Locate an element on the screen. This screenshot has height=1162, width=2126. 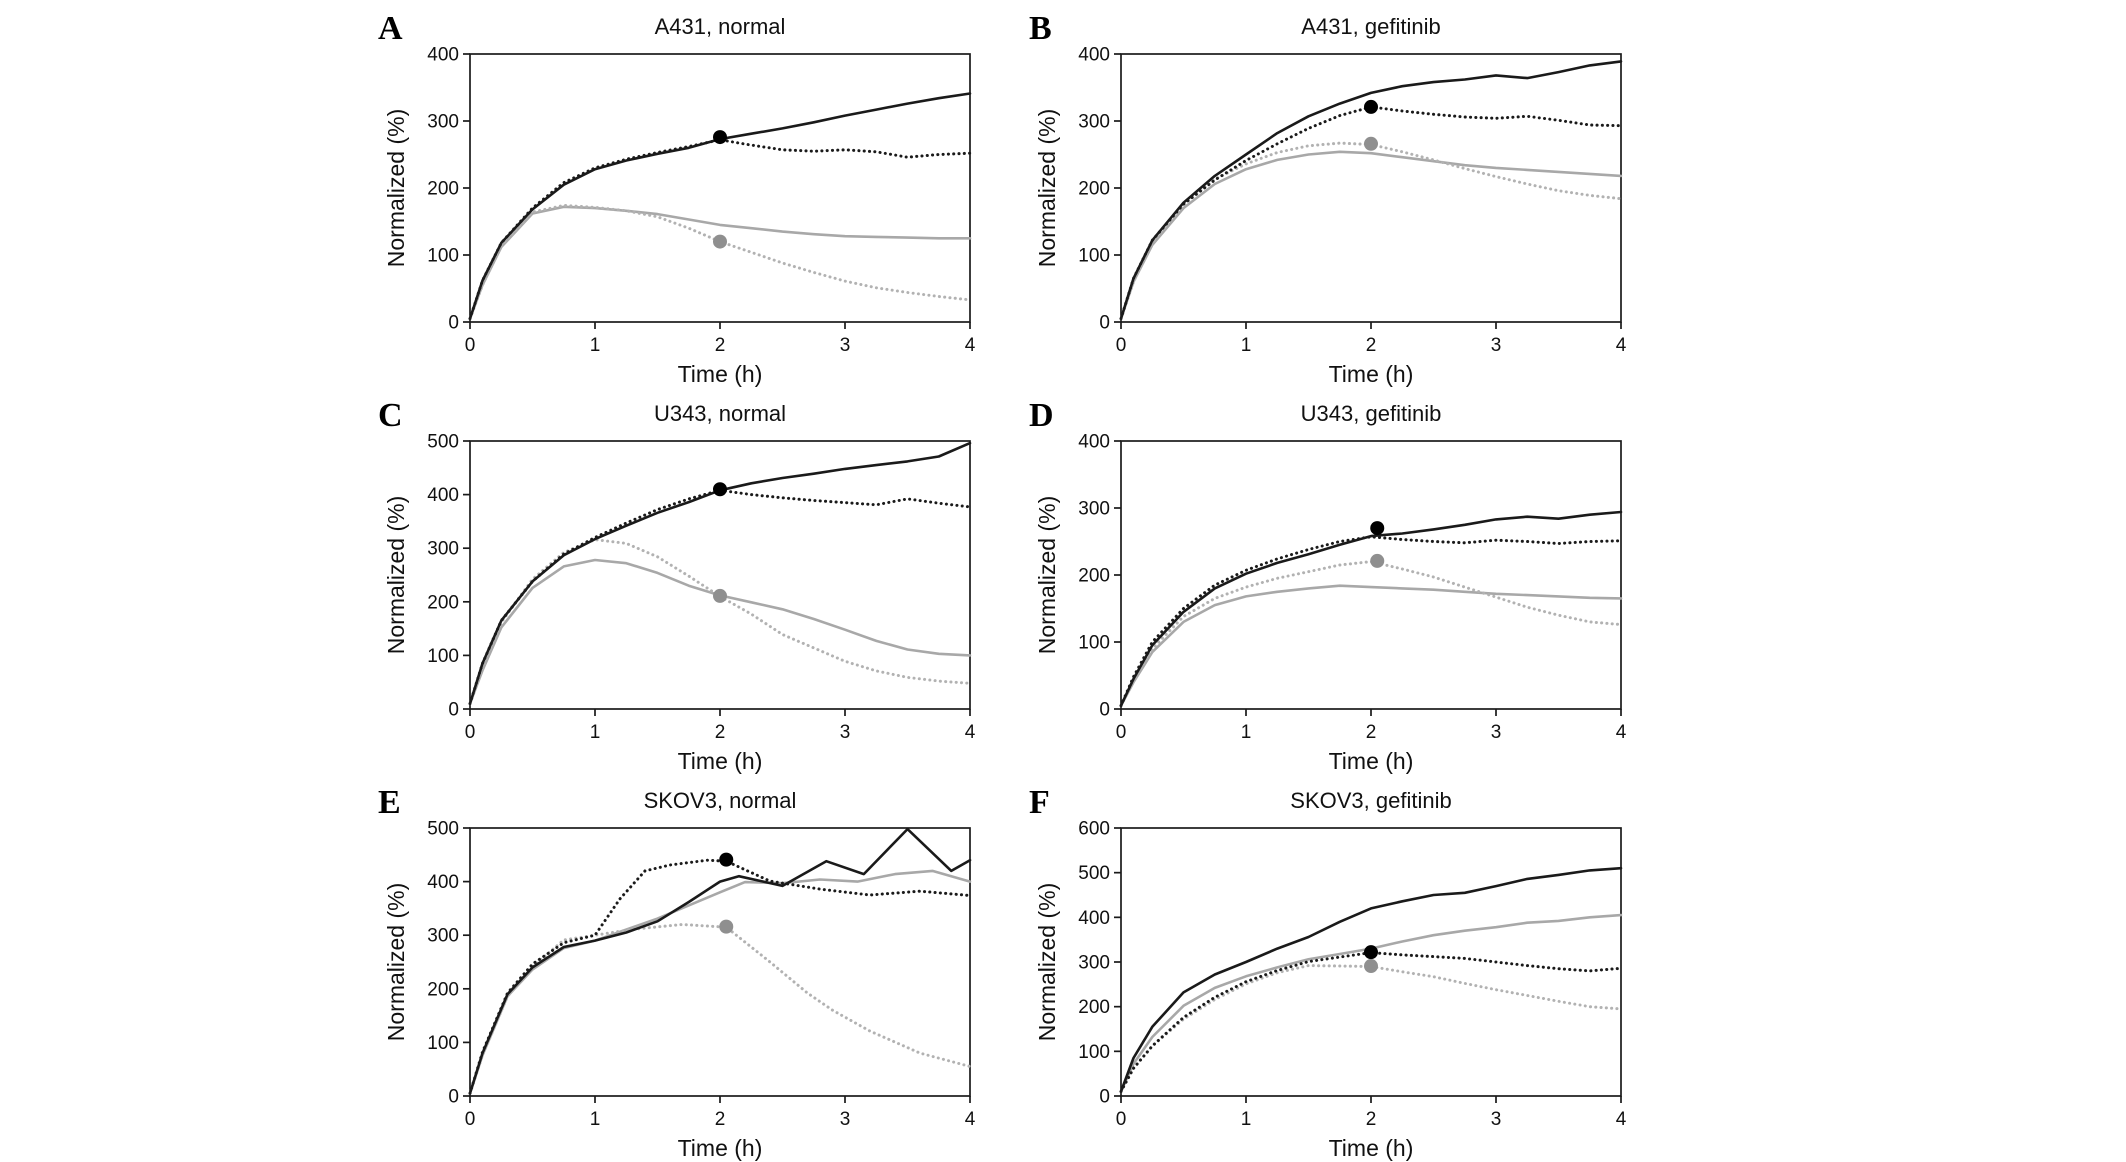
chart-title-c: U343, normal is located at coordinates (720, 413).